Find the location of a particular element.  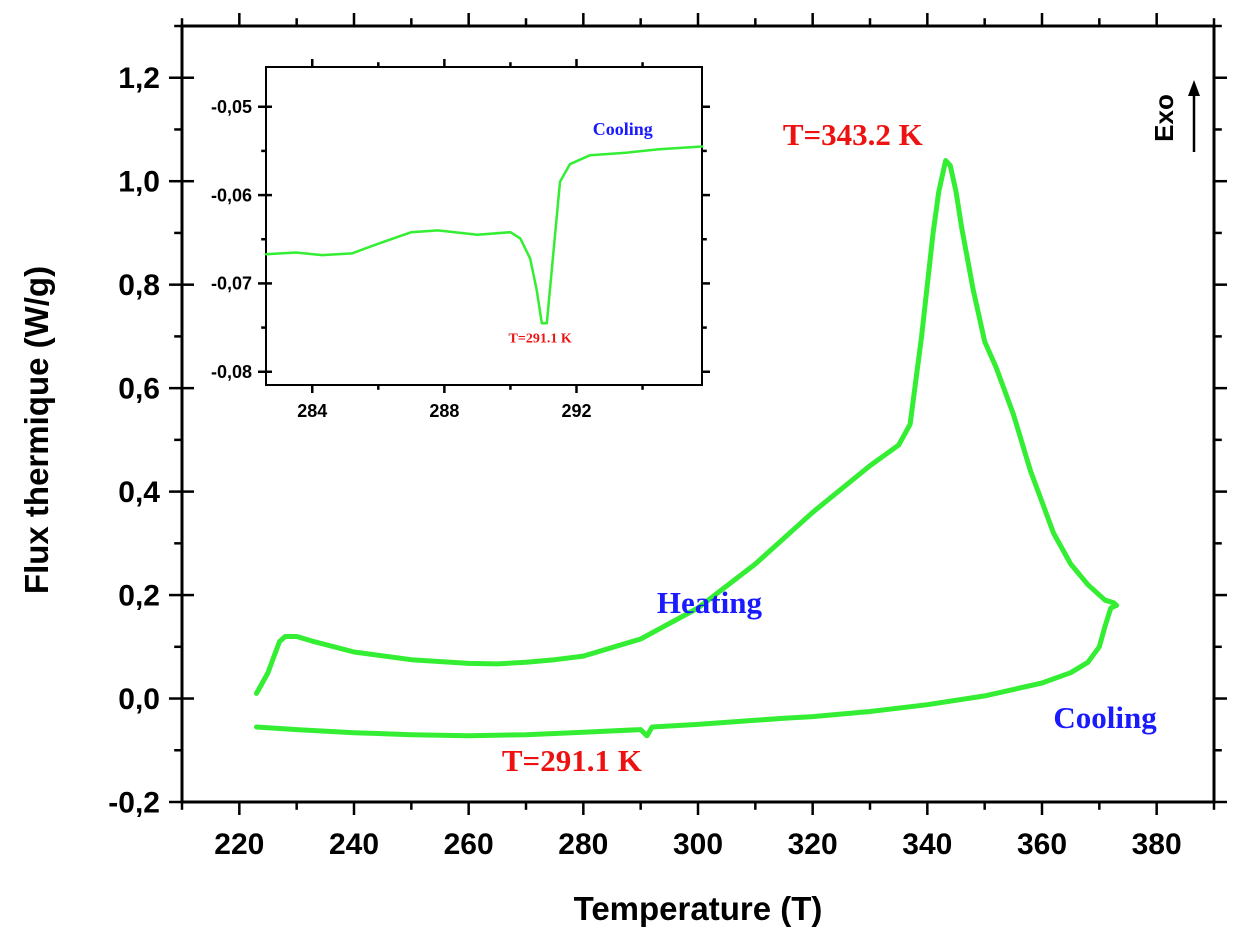

inset-tick-labels: 284 288 292 -0,05 -0,06 -0,07 -0,08 is located at coordinates (401, 259).